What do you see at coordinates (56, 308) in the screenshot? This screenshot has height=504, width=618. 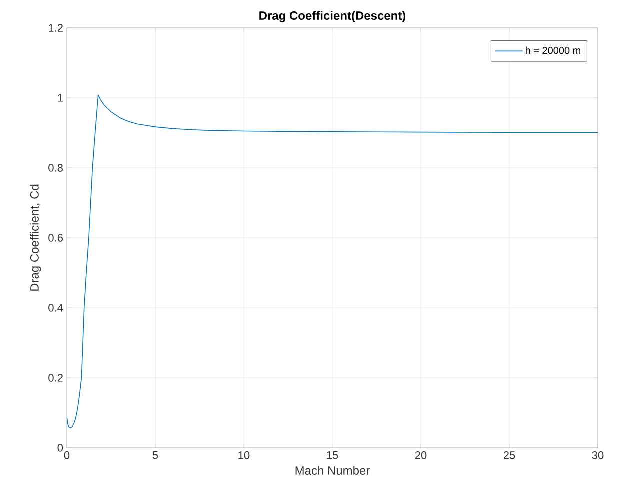 I see `y-tick-label: 0.4` at bounding box center [56, 308].